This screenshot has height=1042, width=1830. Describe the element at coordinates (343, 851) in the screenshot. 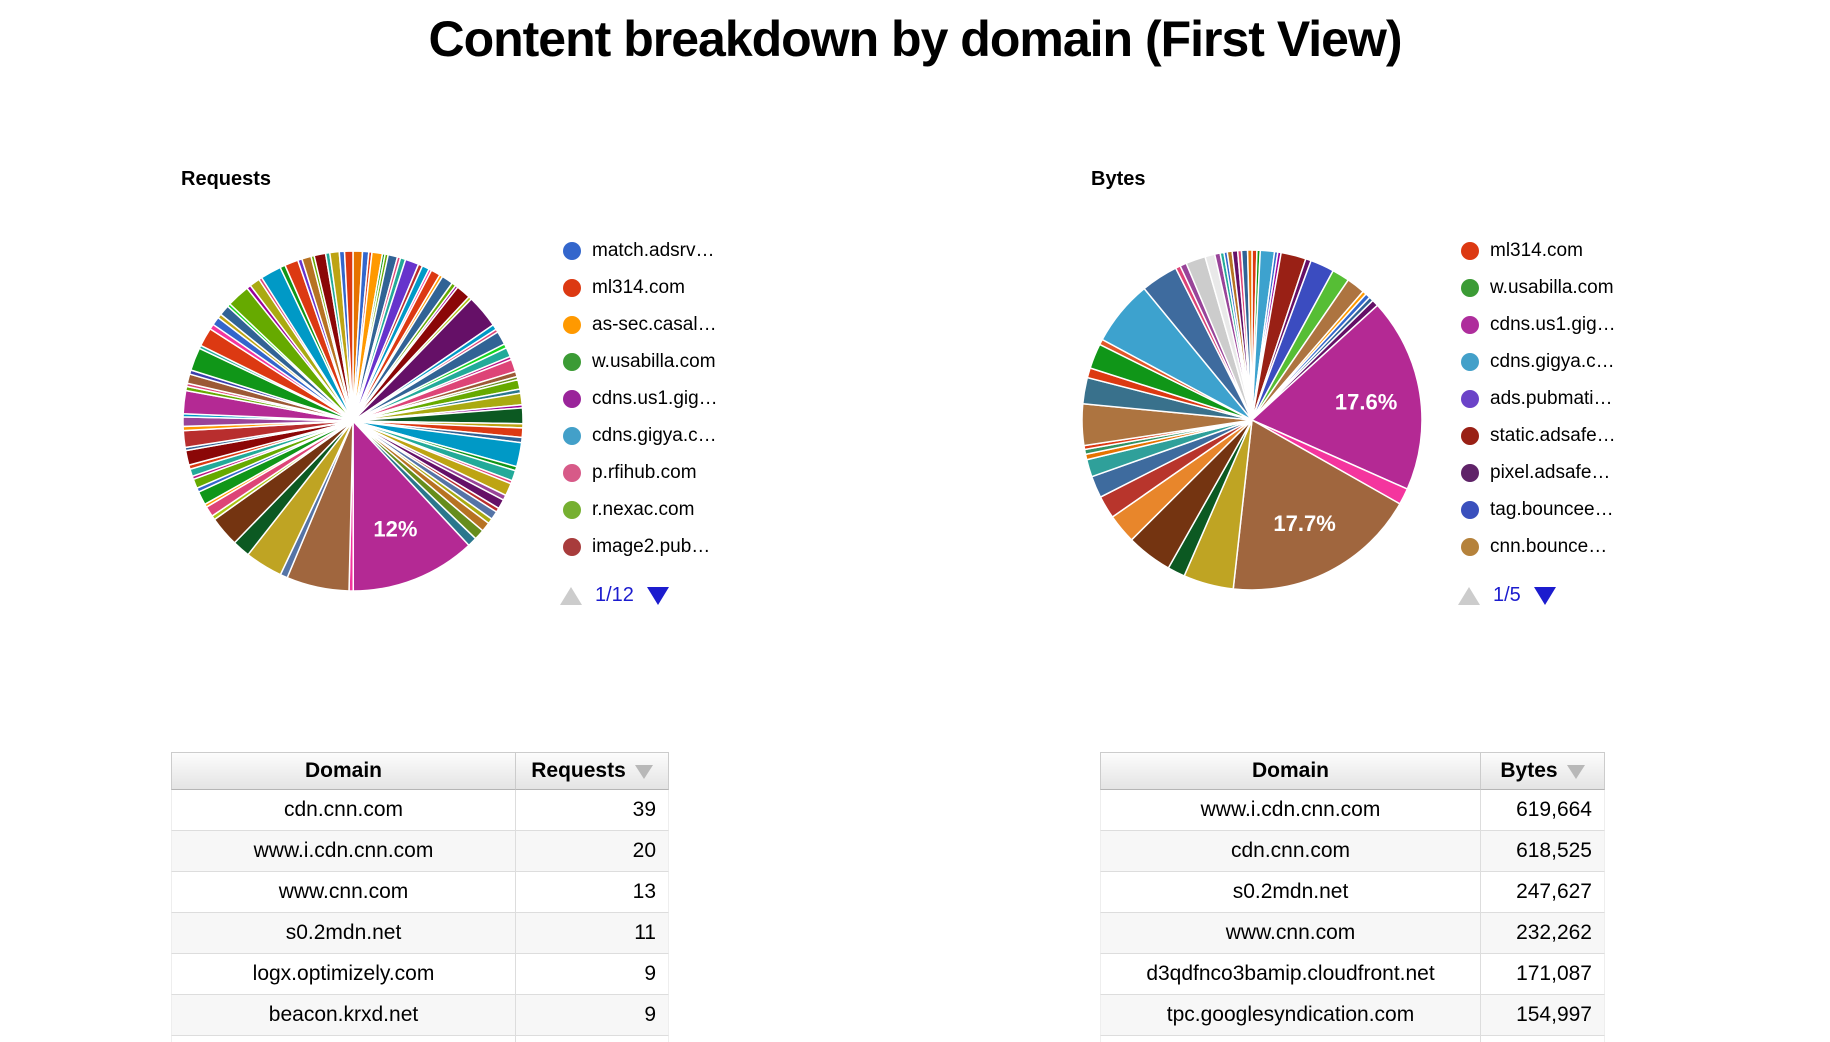

I see `domain-cell: www.i.cdn.cnn.com` at that location.